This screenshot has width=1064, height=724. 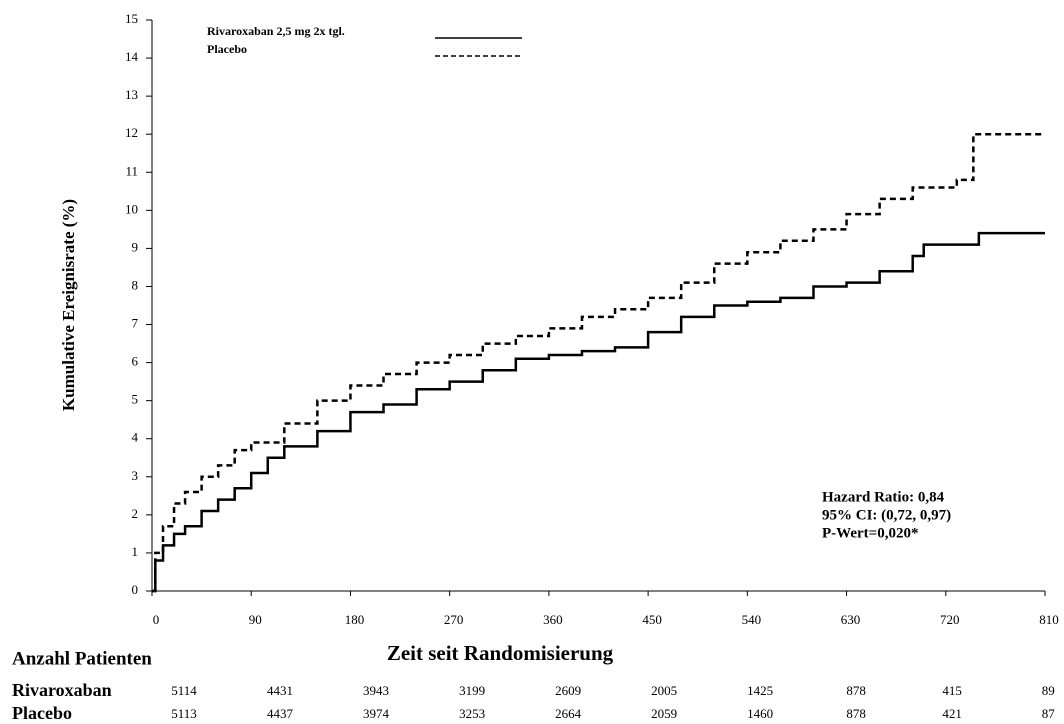 What do you see at coordinates (664, 713) in the screenshot?
I see `risk-value: 2059` at bounding box center [664, 713].